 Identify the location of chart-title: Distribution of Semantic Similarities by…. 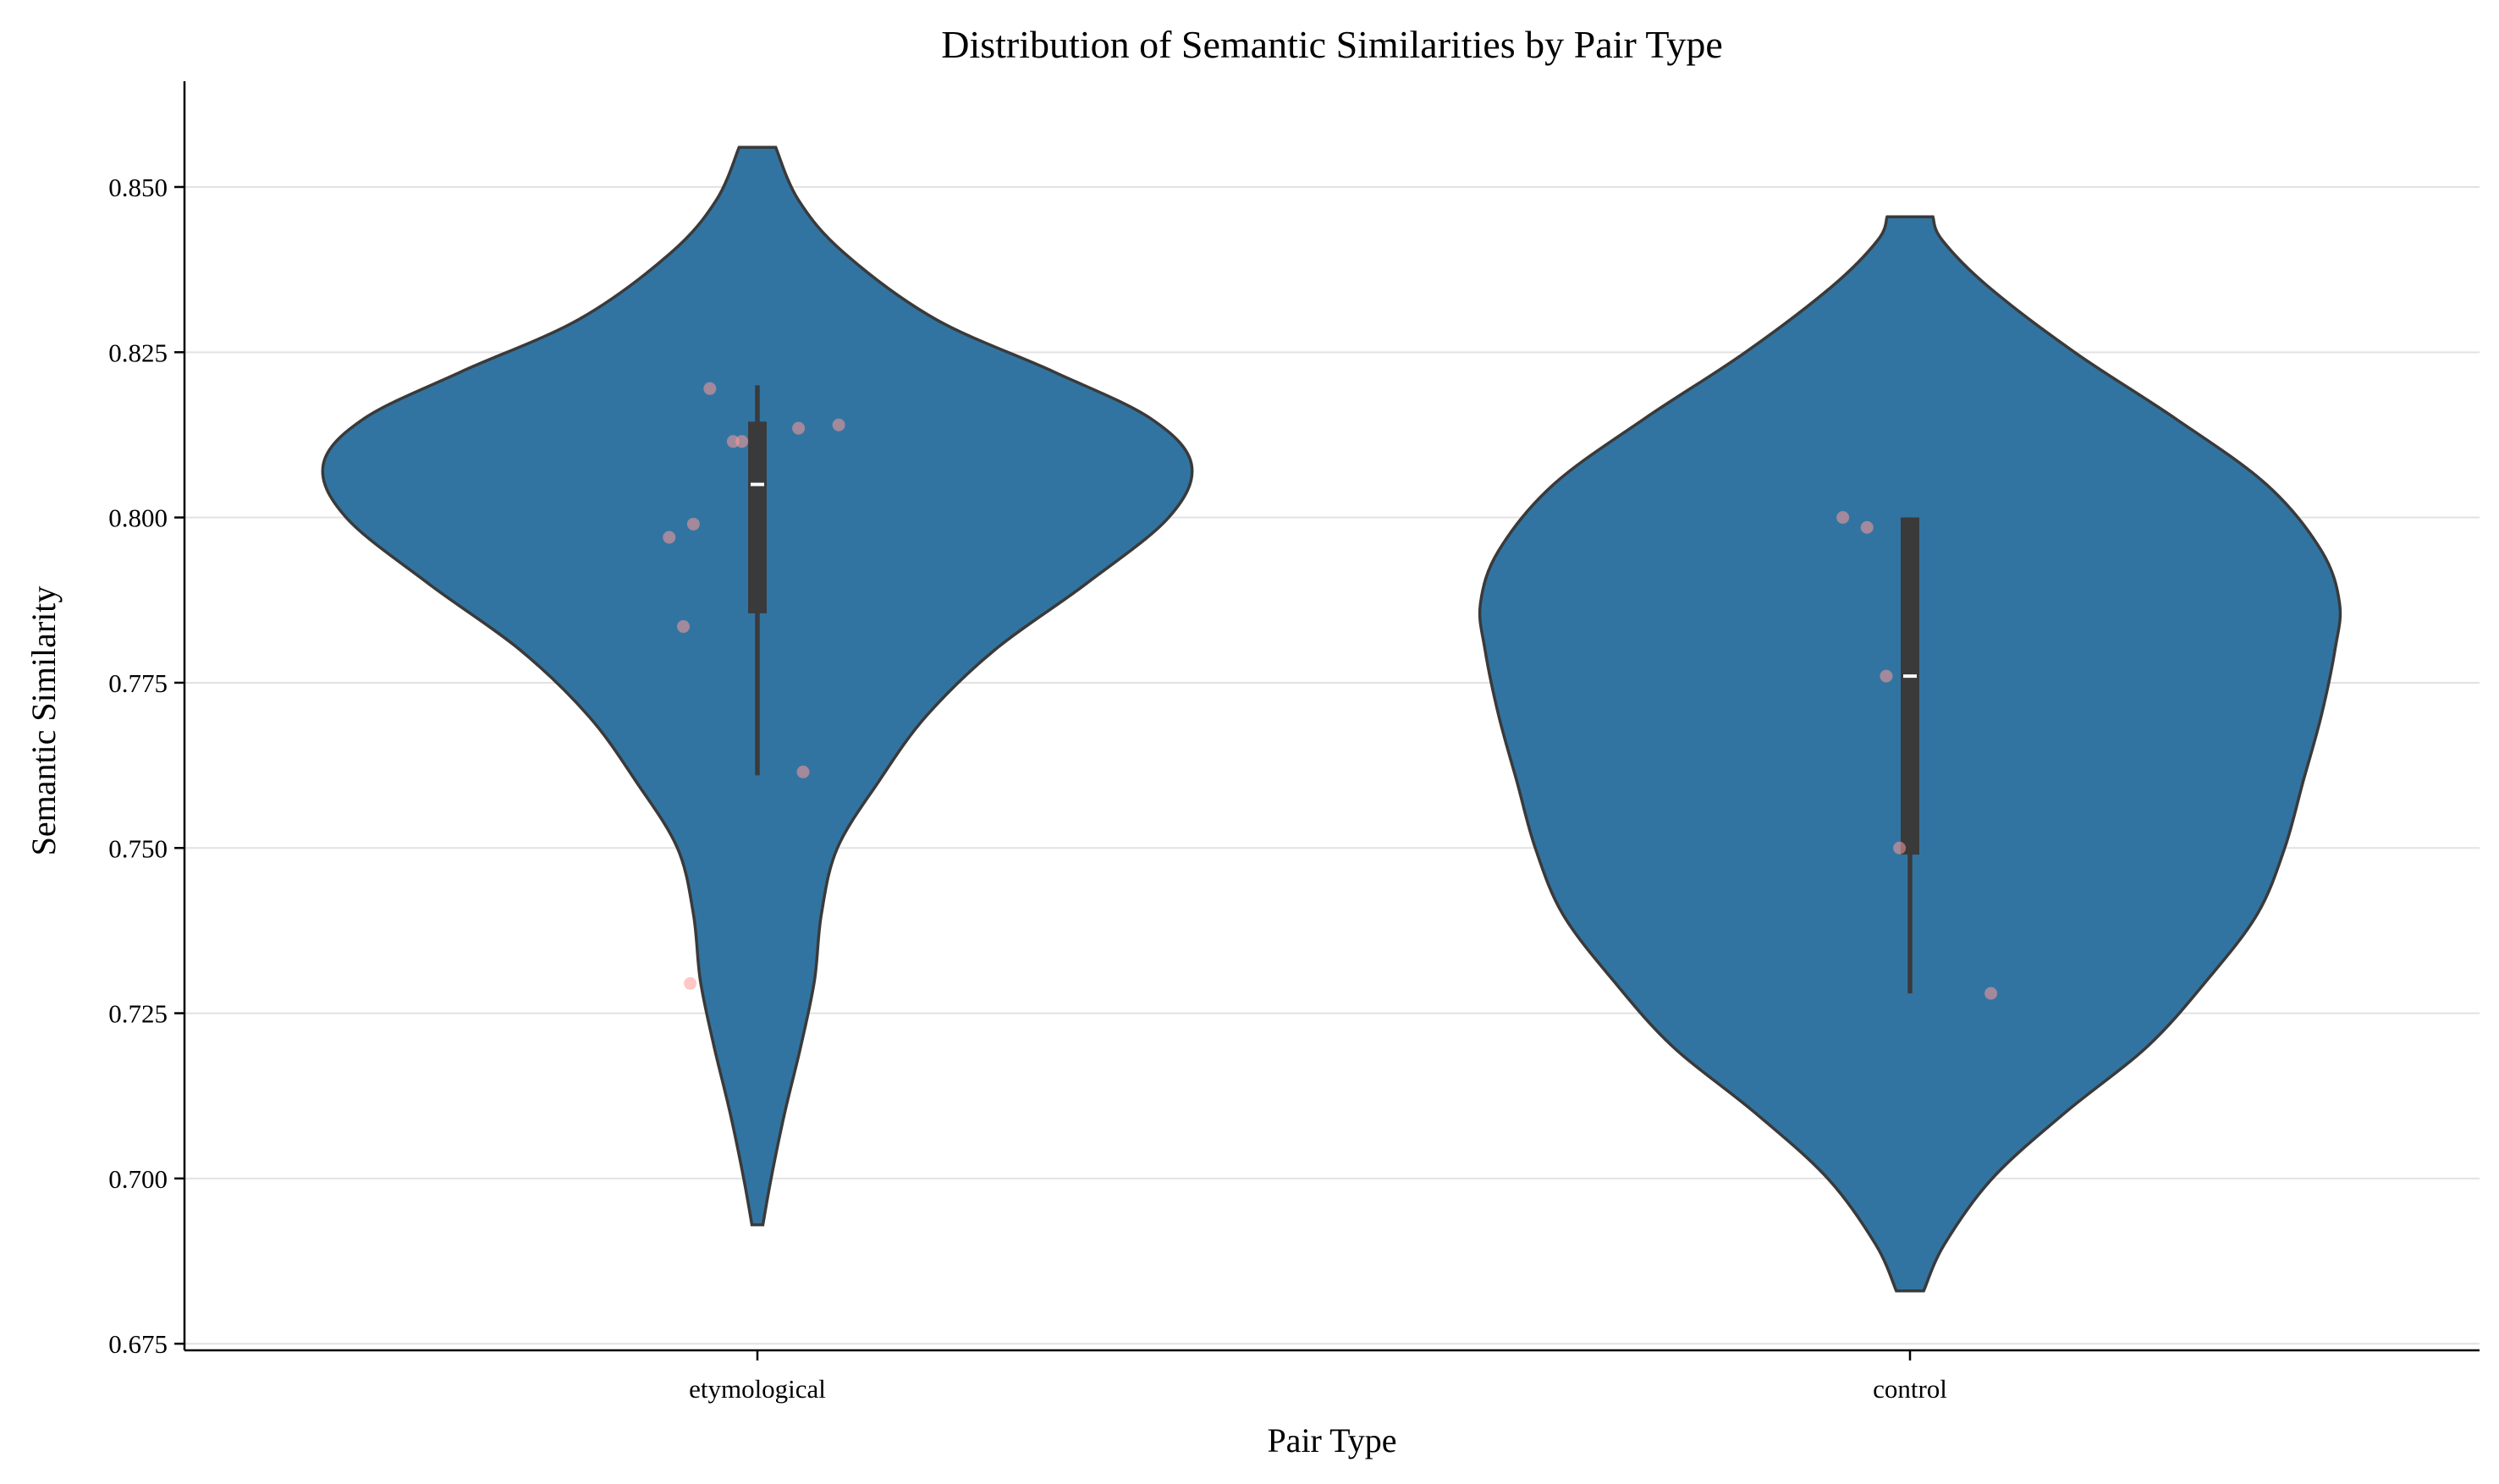
(1332, 44).